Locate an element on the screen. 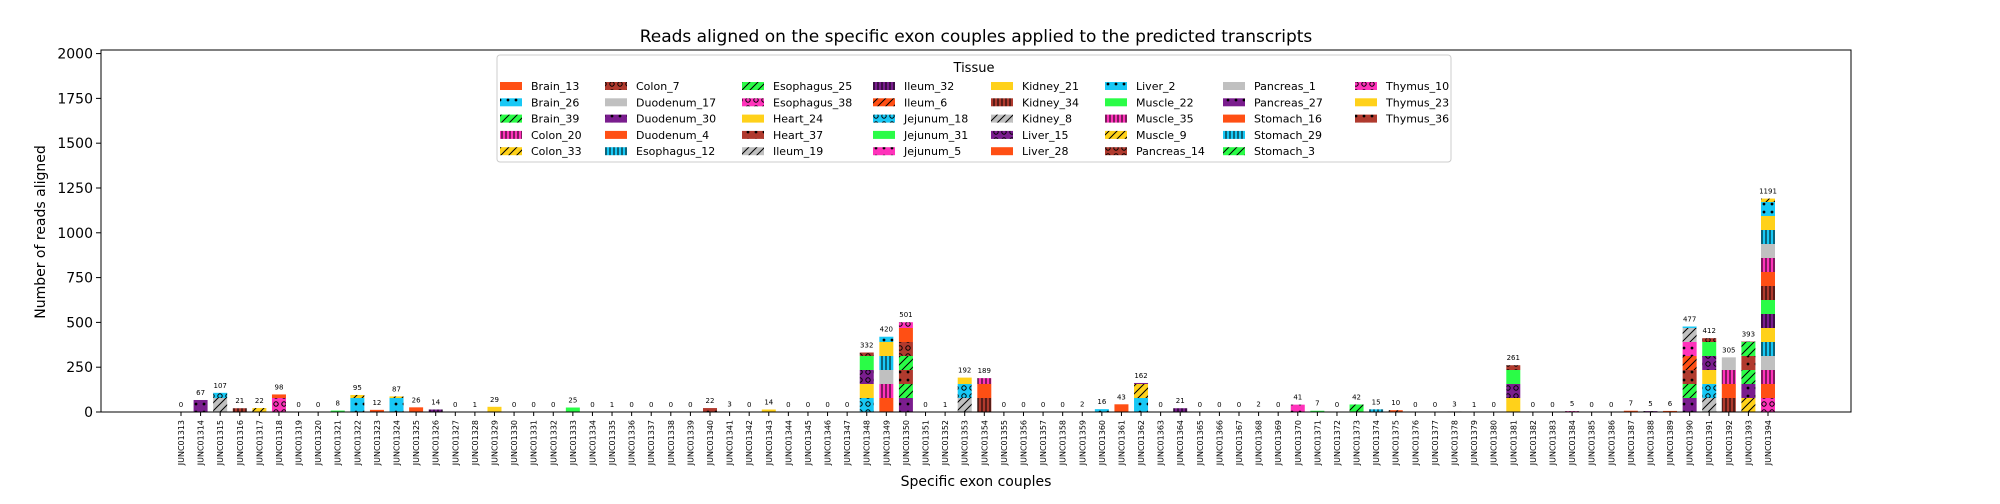  legend-label: Liver_2 is located at coordinates (1155, 86).